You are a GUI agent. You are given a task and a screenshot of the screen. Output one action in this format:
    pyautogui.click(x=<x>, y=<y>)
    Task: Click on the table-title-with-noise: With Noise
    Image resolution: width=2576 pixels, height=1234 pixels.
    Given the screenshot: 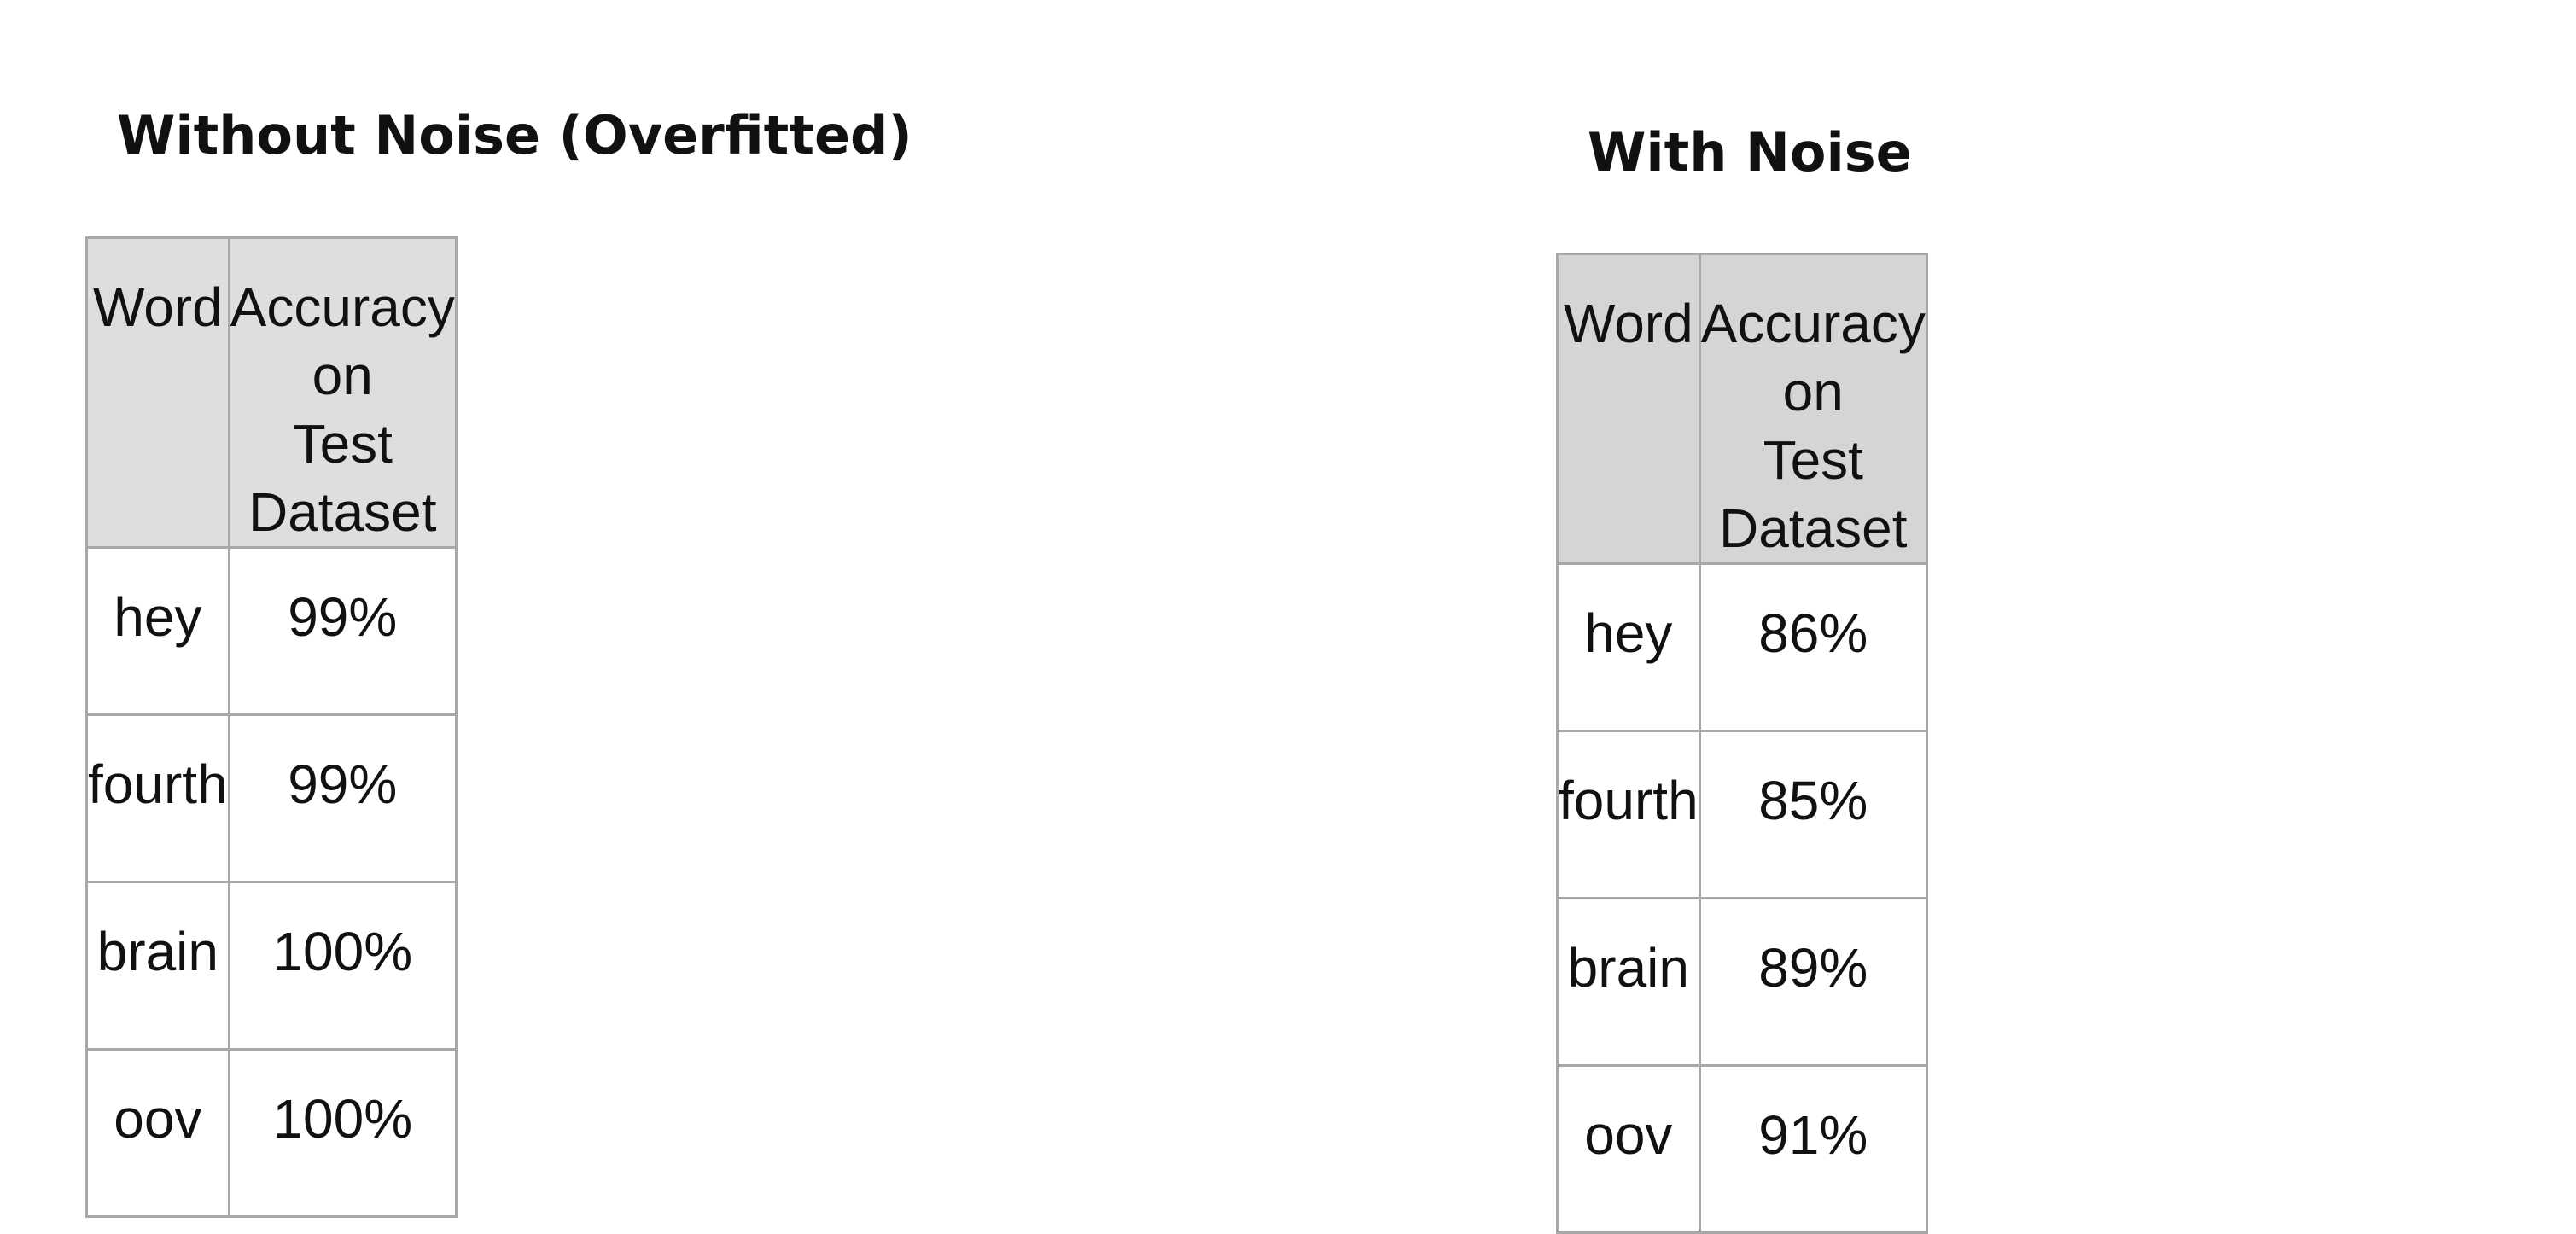 What is the action you would take?
    pyautogui.click(x=1750, y=152)
    